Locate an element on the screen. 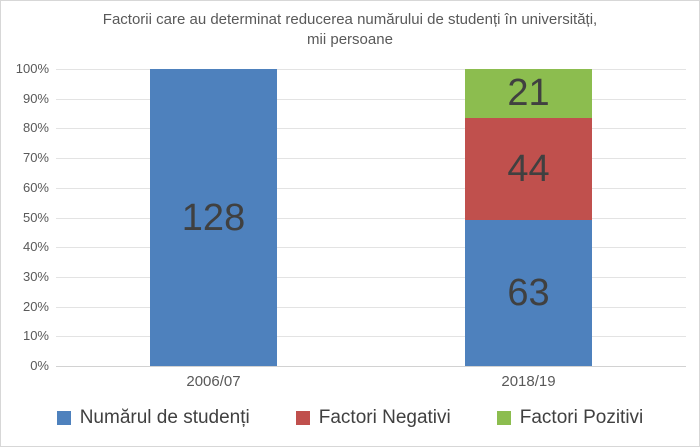  bar-segment: 63 is located at coordinates (528, 292).